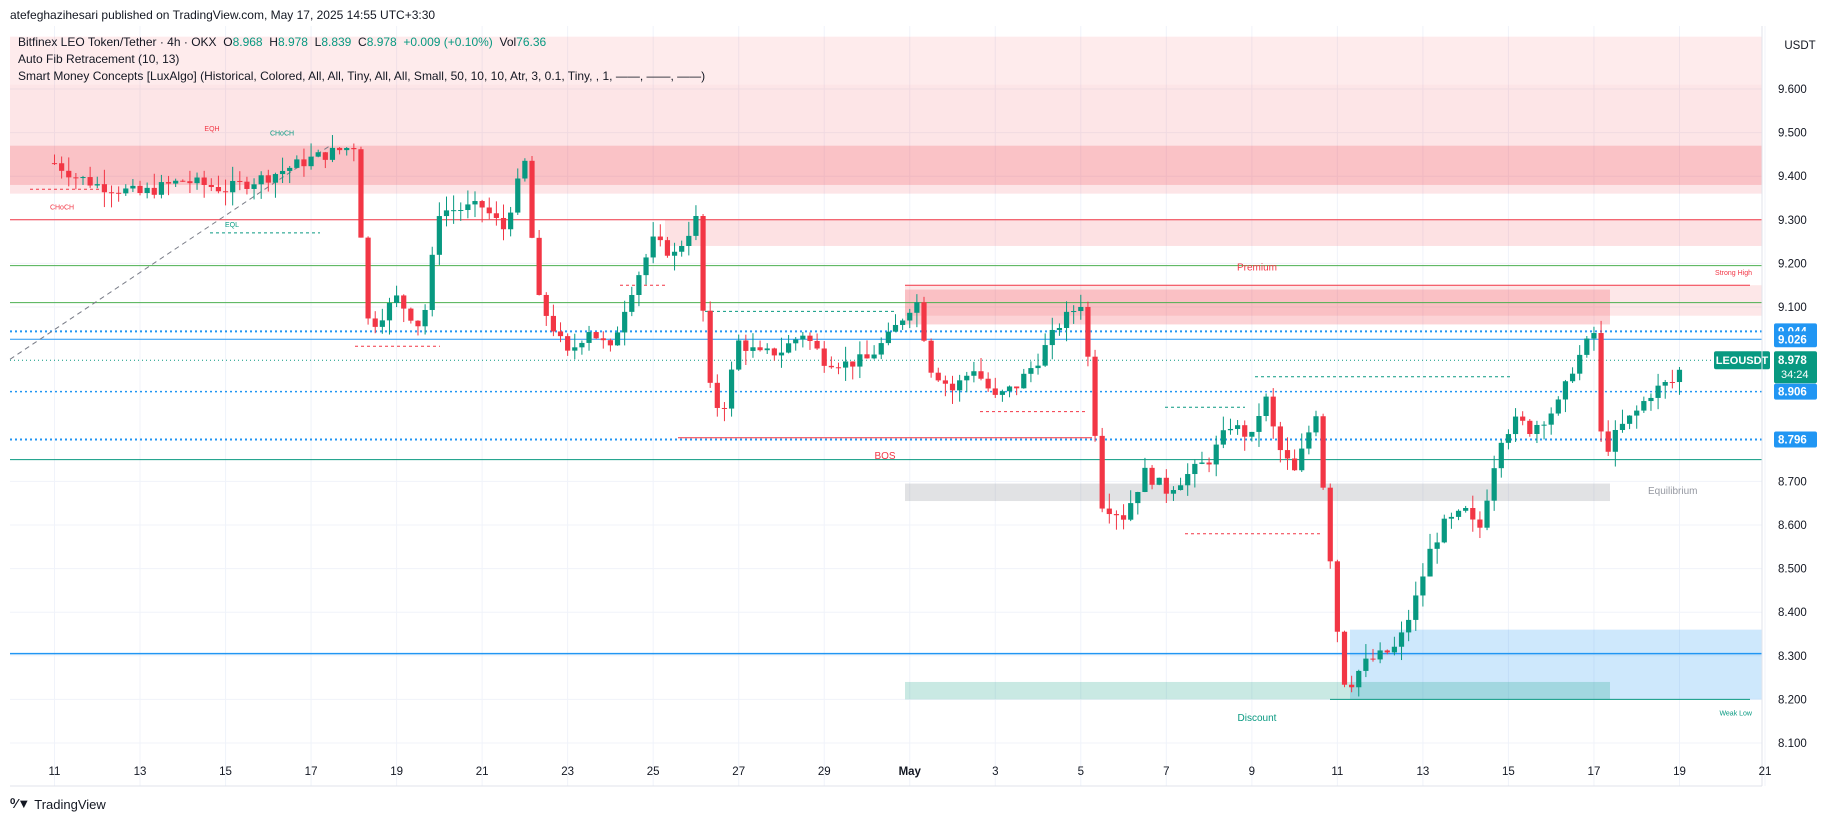 The image size is (1835, 822). Describe the element at coordinates (117, 42) in the screenshot. I see `symbol-title: Bitfinex LEO Token/Tether · 4h · OKX` at that location.